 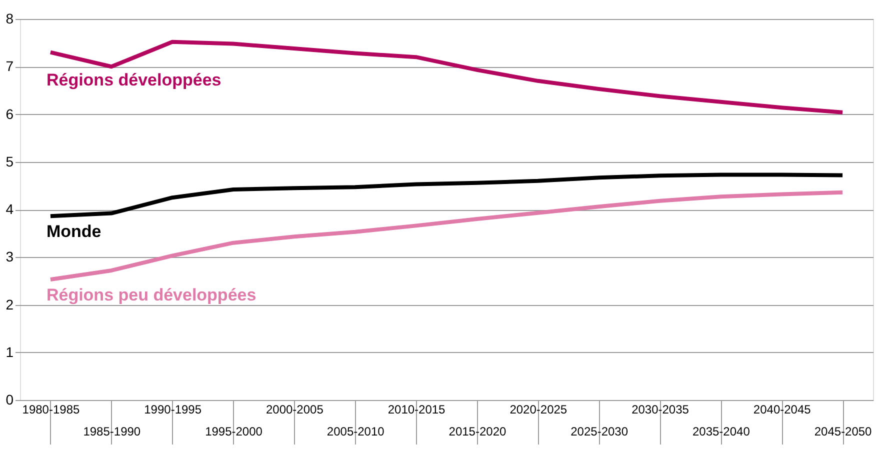 I want to click on y-tick-label: 4, so click(x=10, y=209).